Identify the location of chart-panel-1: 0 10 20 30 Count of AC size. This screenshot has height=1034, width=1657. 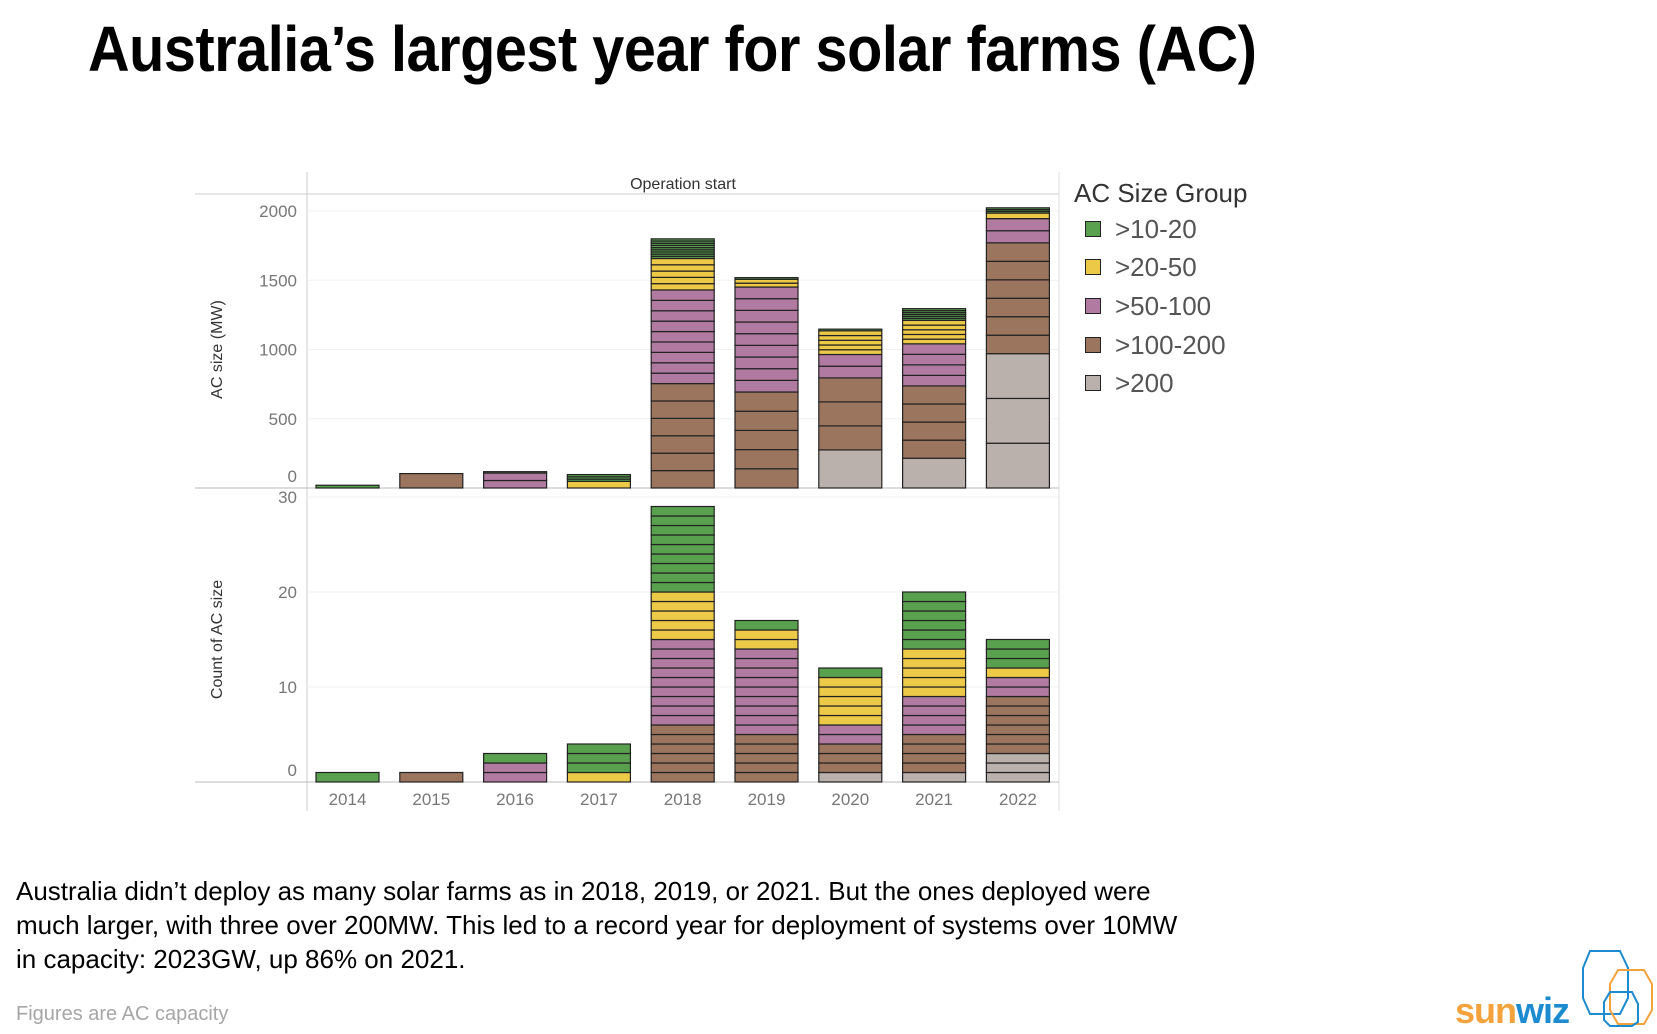
(627, 635).